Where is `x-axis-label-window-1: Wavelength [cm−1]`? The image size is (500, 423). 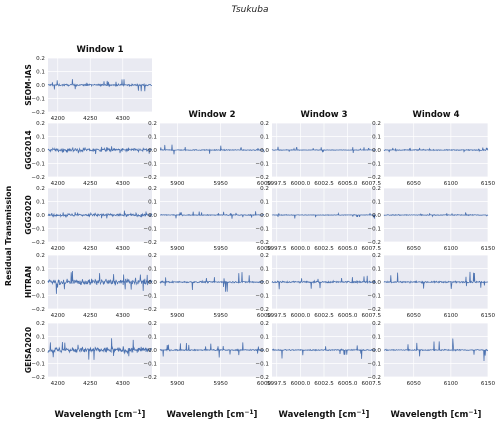
x-axis-label-window-1: Wavelength [cm−1] is located at coordinates (100, 414).